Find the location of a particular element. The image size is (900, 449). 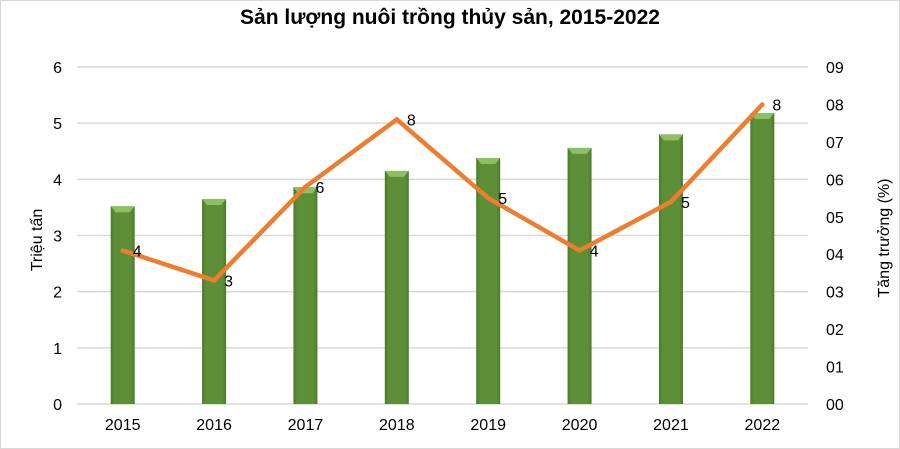

bar-2020 is located at coordinates (579, 275).